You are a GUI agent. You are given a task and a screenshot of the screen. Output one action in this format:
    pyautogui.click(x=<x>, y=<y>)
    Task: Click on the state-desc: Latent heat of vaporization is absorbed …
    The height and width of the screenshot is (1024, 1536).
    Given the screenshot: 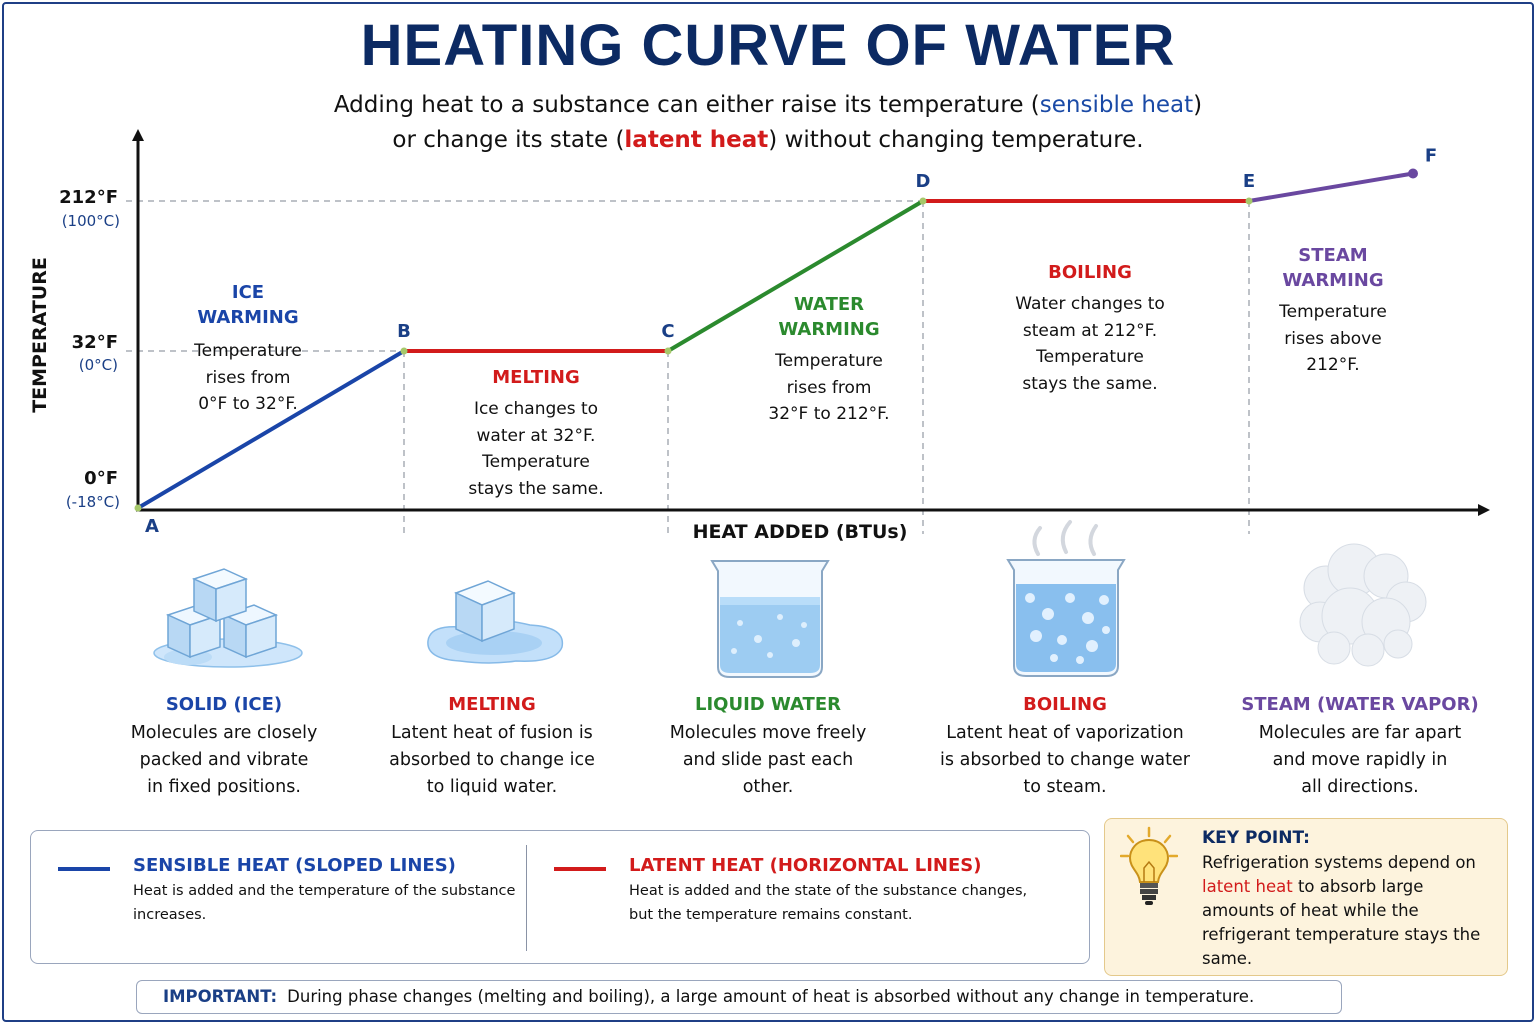 What is the action you would take?
    pyautogui.click(x=1065, y=760)
    